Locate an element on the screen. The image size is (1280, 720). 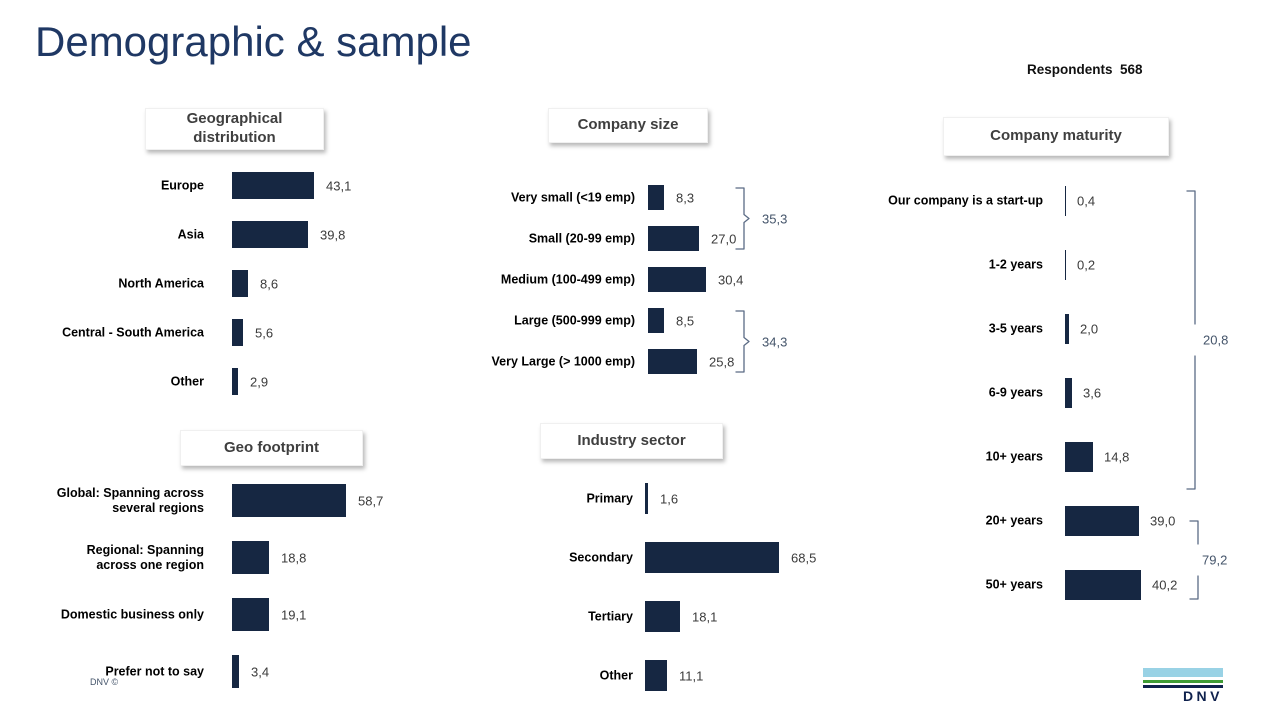
value-label: 8,6 is located at coordinates (269, 283).